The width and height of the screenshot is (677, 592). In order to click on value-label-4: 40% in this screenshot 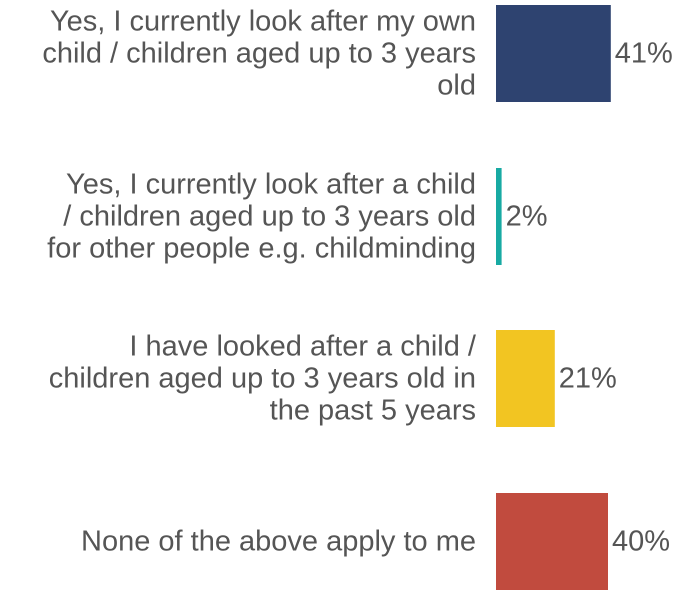, I will do `click(641, 542)`.